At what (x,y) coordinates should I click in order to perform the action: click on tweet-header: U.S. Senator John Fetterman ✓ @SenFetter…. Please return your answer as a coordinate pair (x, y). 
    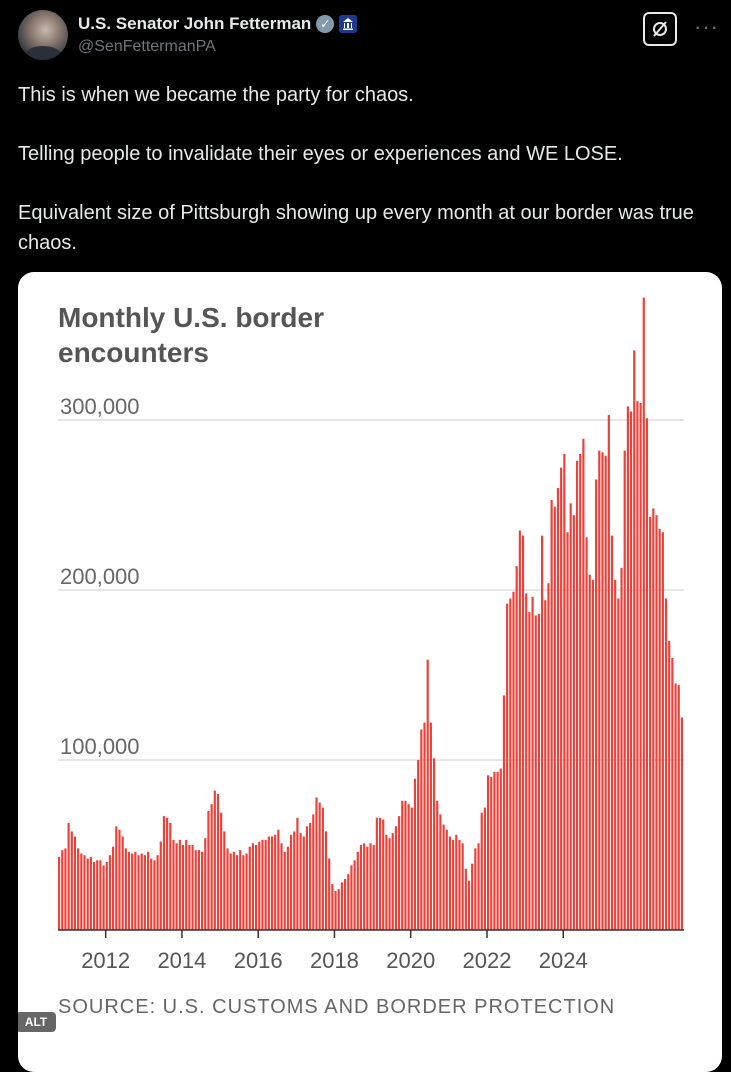
    Looking at the image, I should click on (368, 34).